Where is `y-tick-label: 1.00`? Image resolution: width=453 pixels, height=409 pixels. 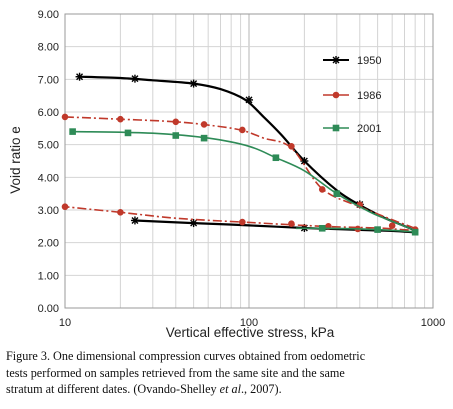 y-tick-label: 1.00 is located at coordinates (48, 276).